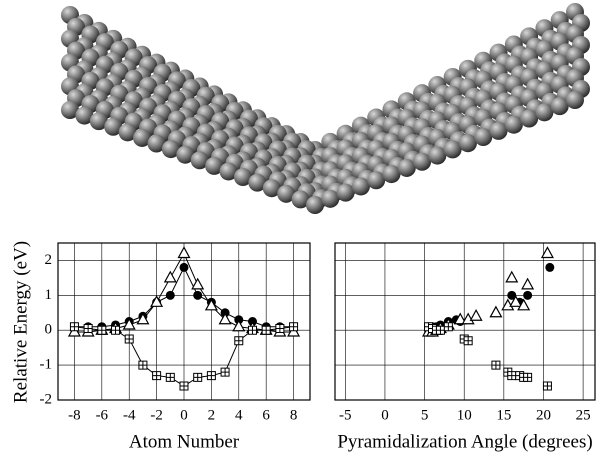  I want to click on y-tick-label: 0, so click(49, 330).